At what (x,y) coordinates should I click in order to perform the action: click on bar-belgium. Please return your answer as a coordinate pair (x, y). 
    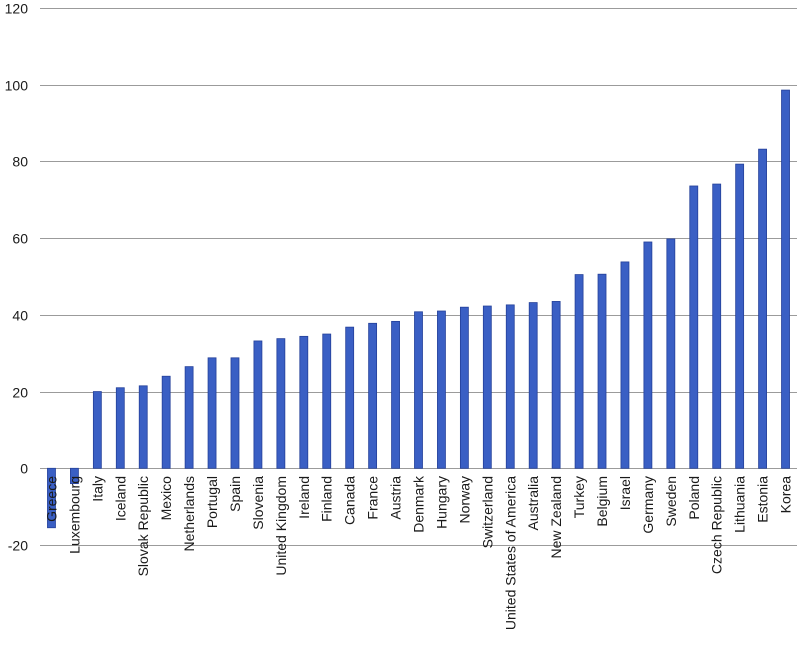
    Looking at the image, I should click on (602, 371).